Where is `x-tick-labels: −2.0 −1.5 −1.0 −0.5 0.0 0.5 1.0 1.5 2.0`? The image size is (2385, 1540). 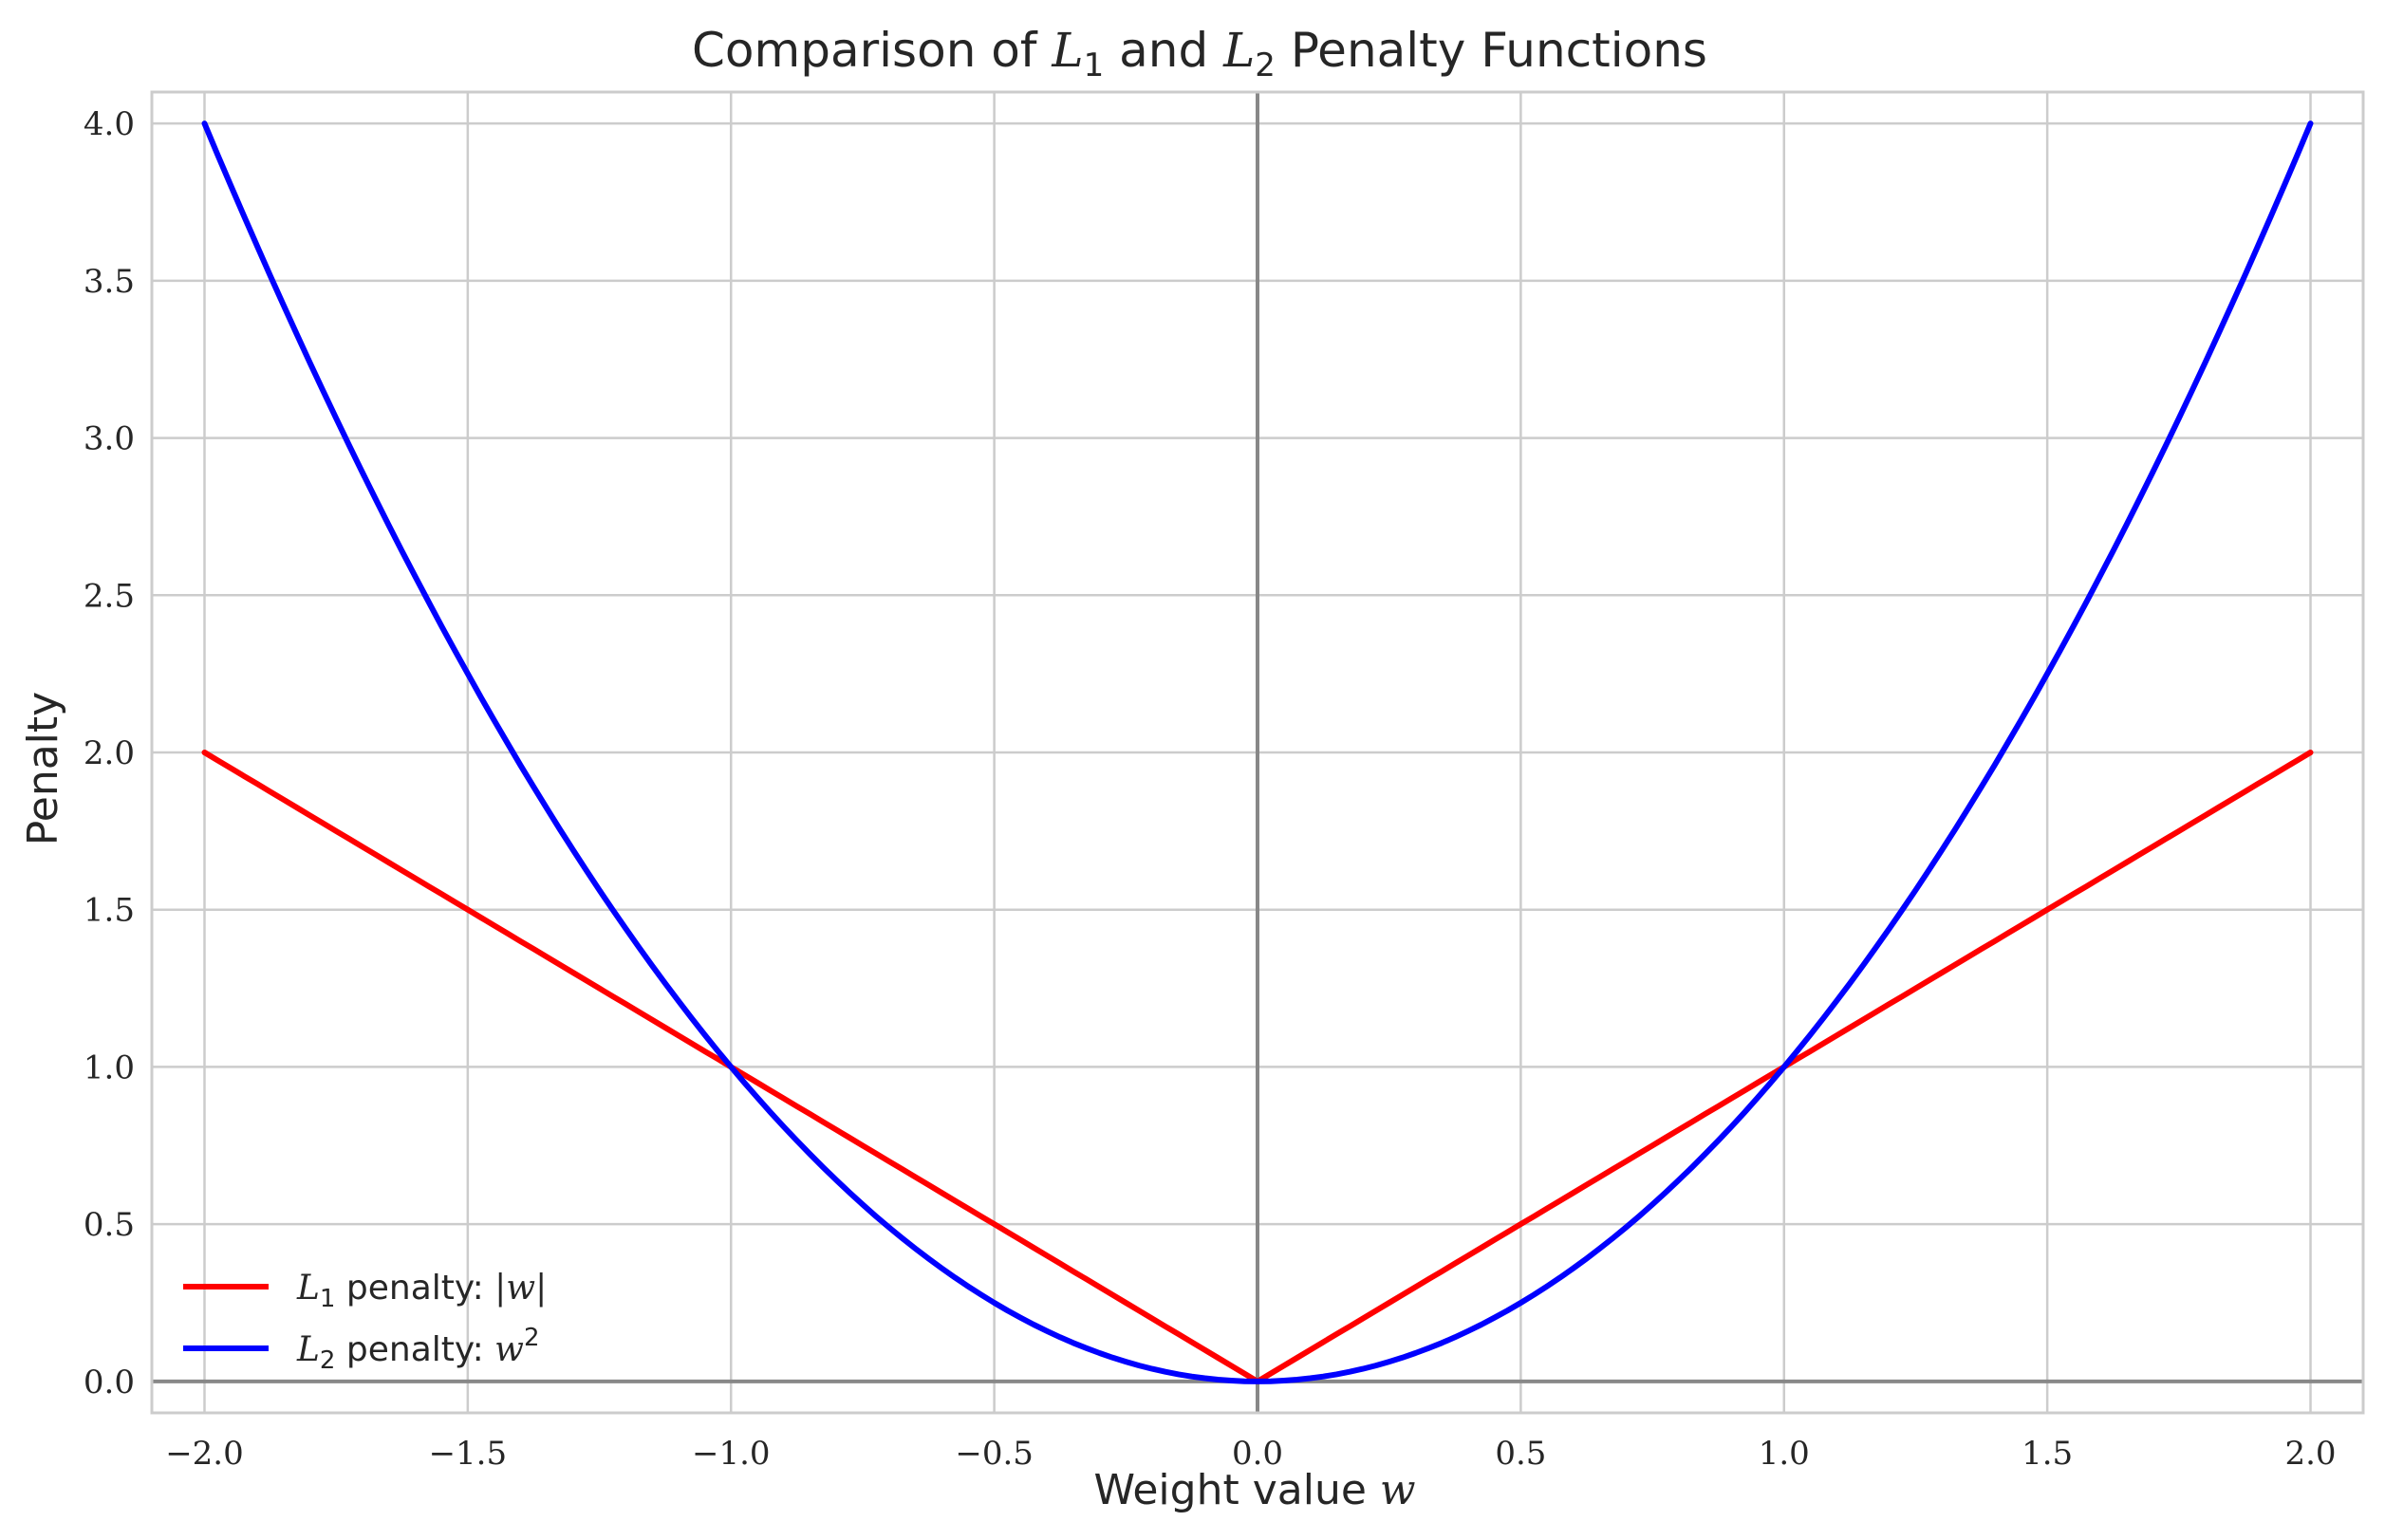
x-tick-labels: −2.0 −1.5 −1.0 −0.5 0.0 0.5 1.0 1.5 2.0 is located at coordinates (1250, 1454).